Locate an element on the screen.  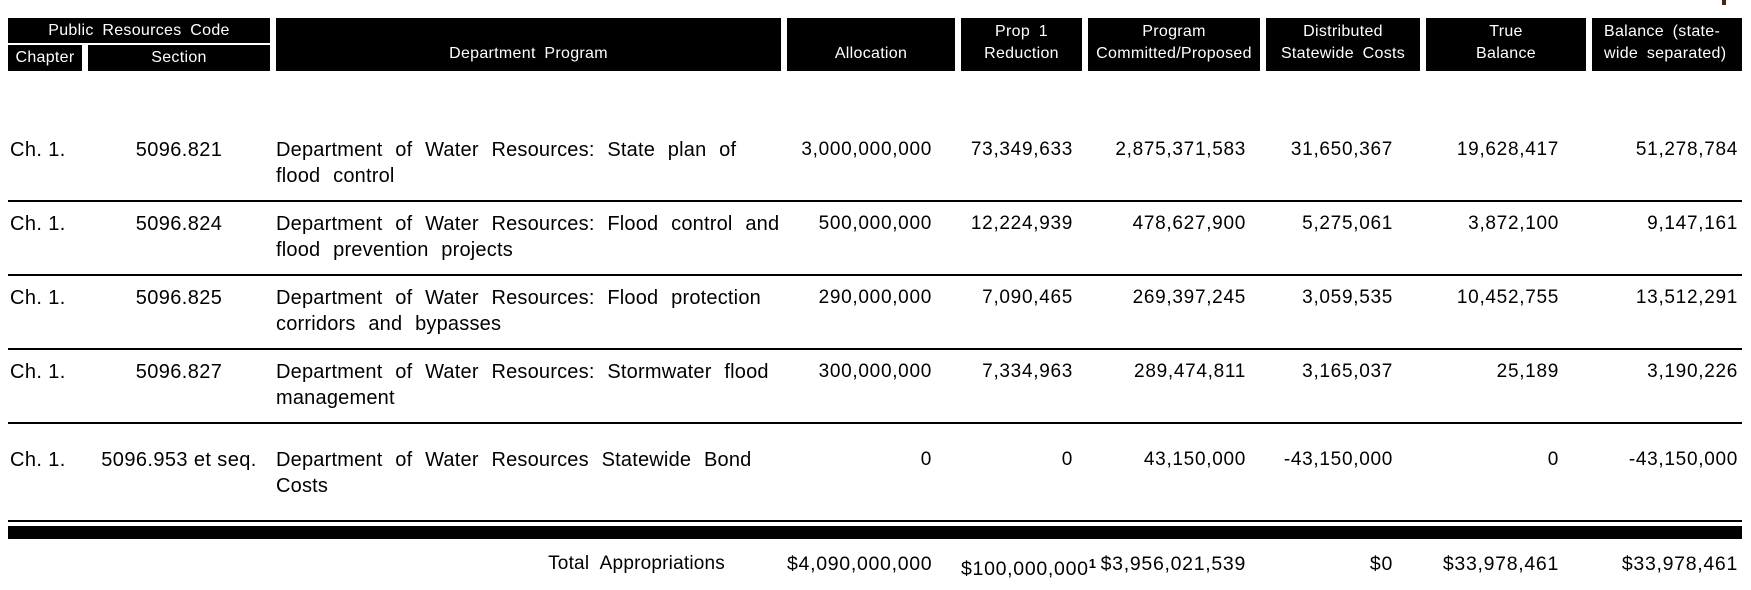
col-header-chapter: Chapter is located at coordinates (45, 57).